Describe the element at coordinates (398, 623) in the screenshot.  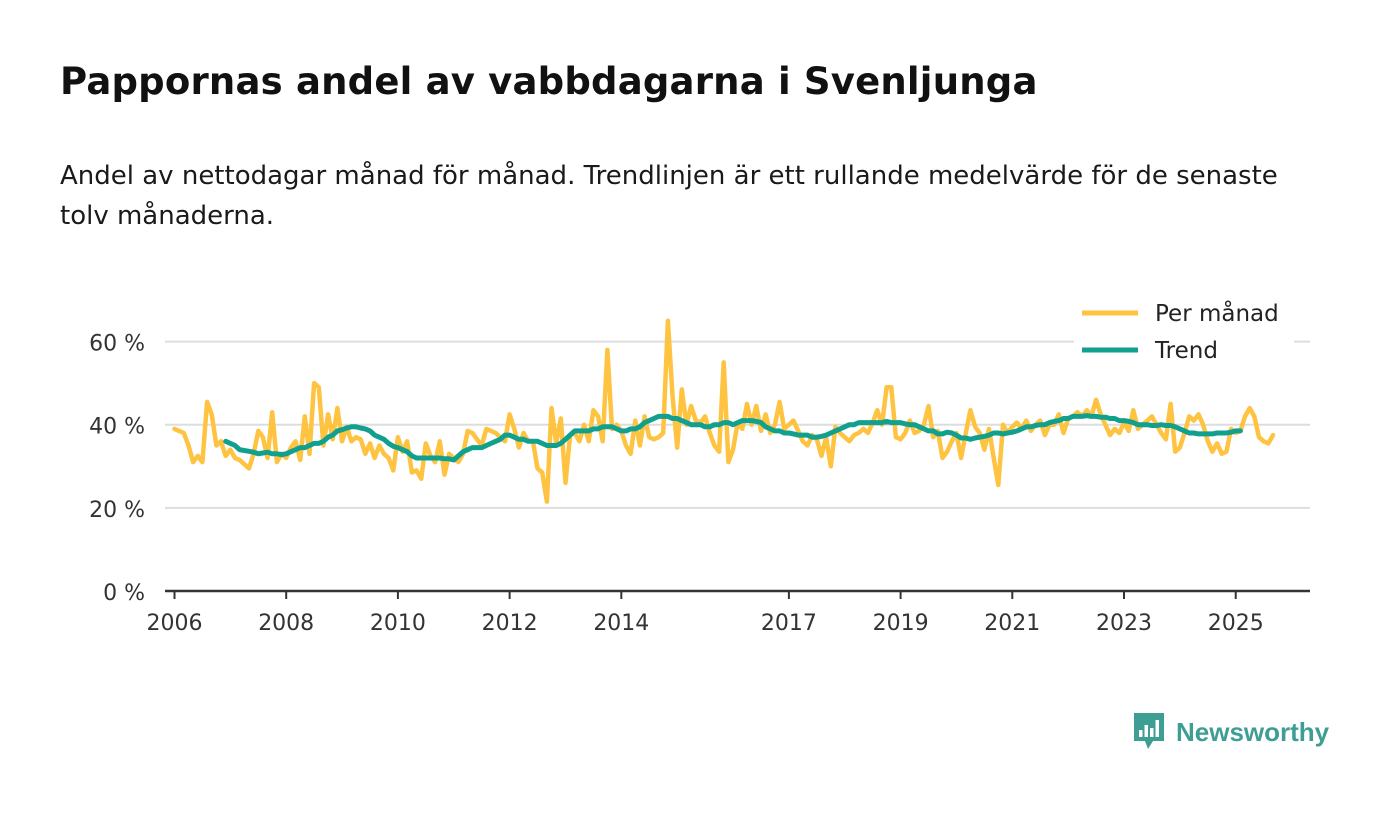
I see `x-tick-label: 2010` at that location.